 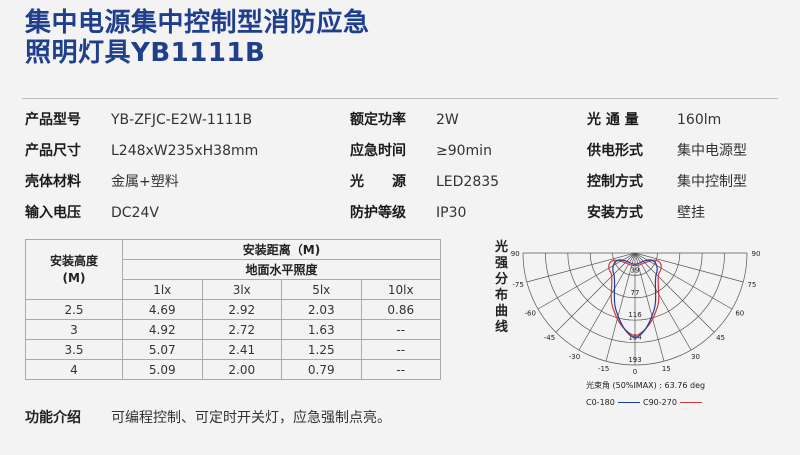 What do you see at coordinates (451, 213) in the screenshot?
I see `spec-value: IP30` at bounding box center [451, 213].